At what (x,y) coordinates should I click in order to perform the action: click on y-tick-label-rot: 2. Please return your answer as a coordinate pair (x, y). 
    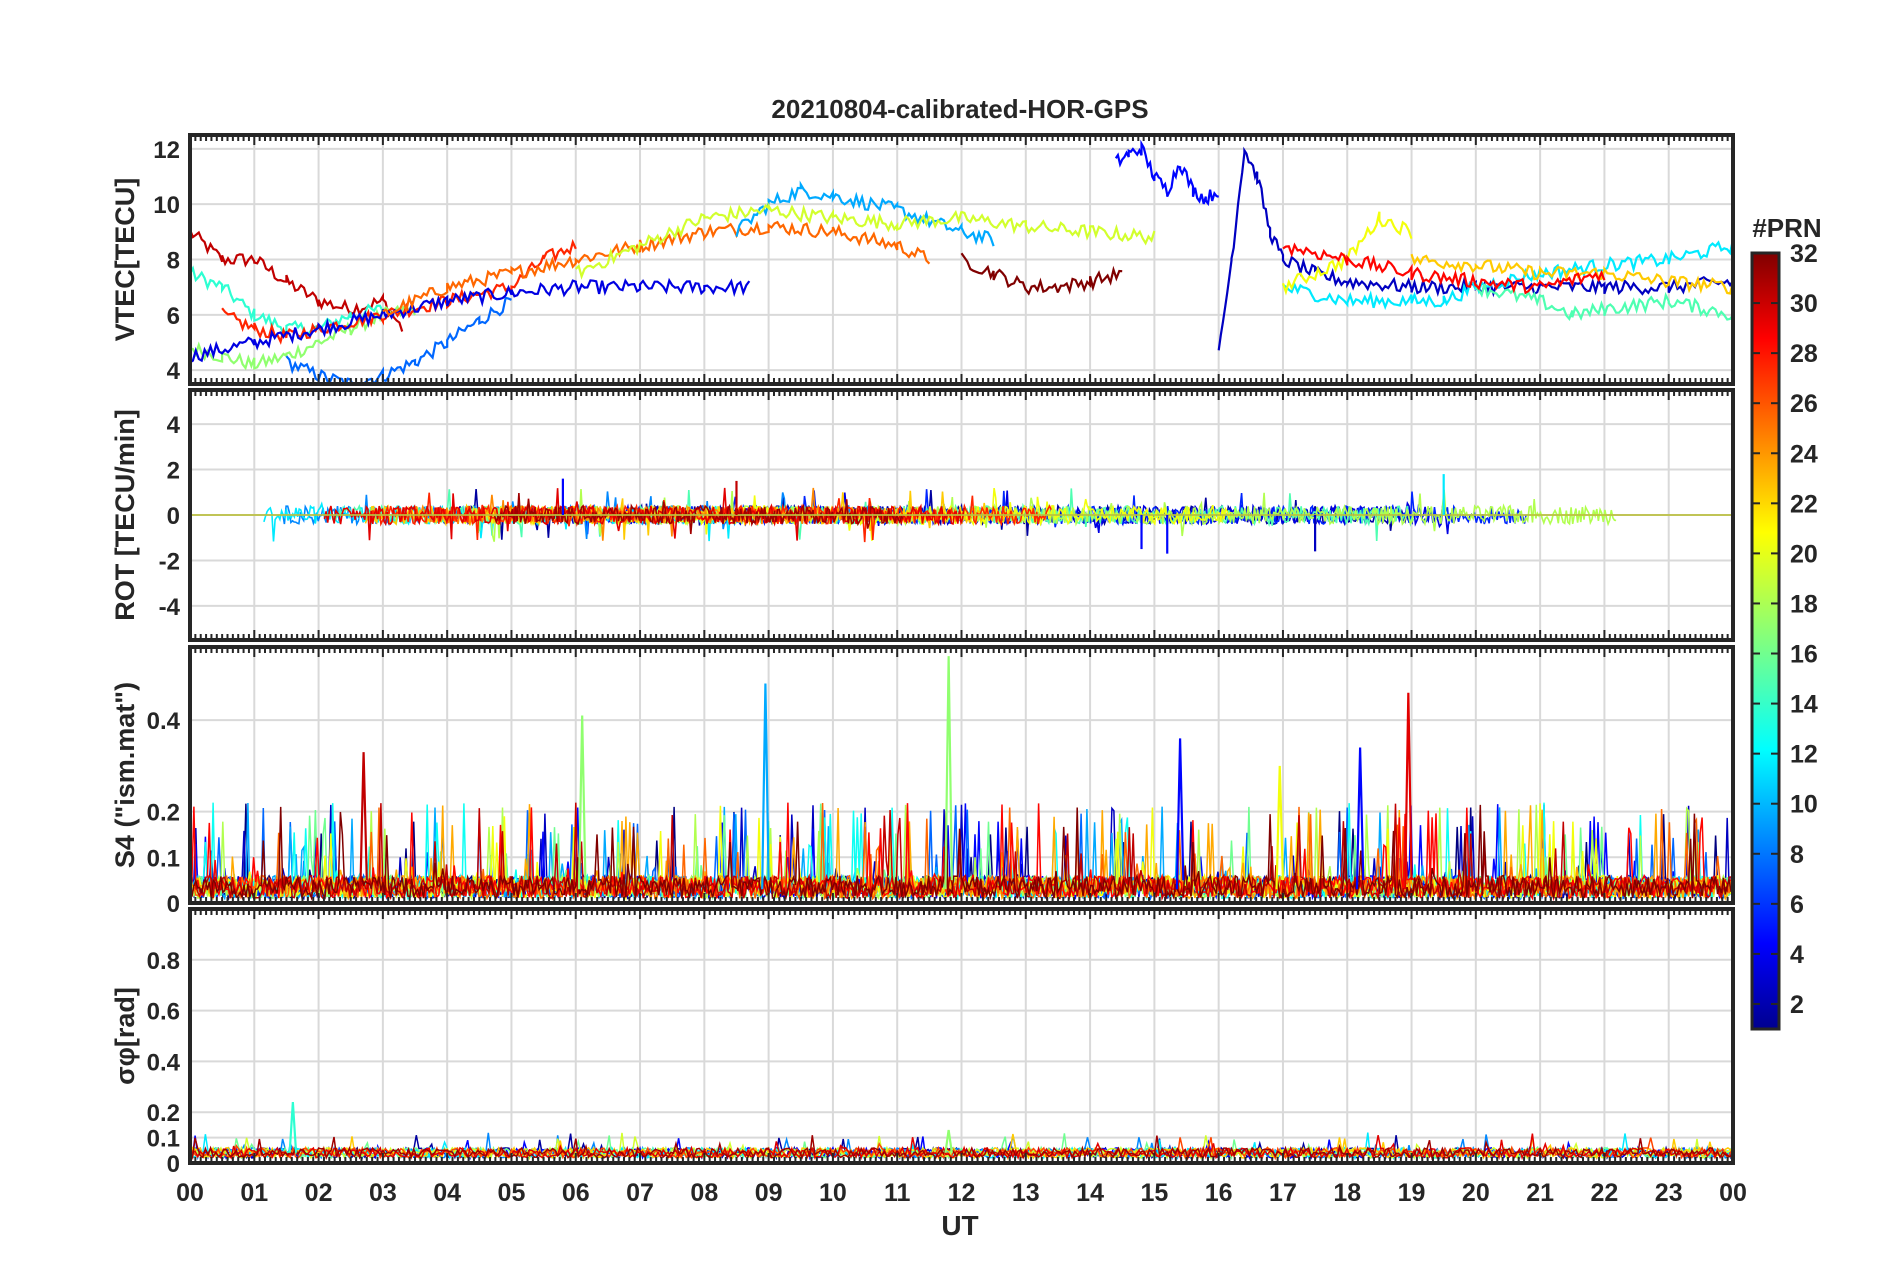
    Looking at the image, I should click on (173, 471).